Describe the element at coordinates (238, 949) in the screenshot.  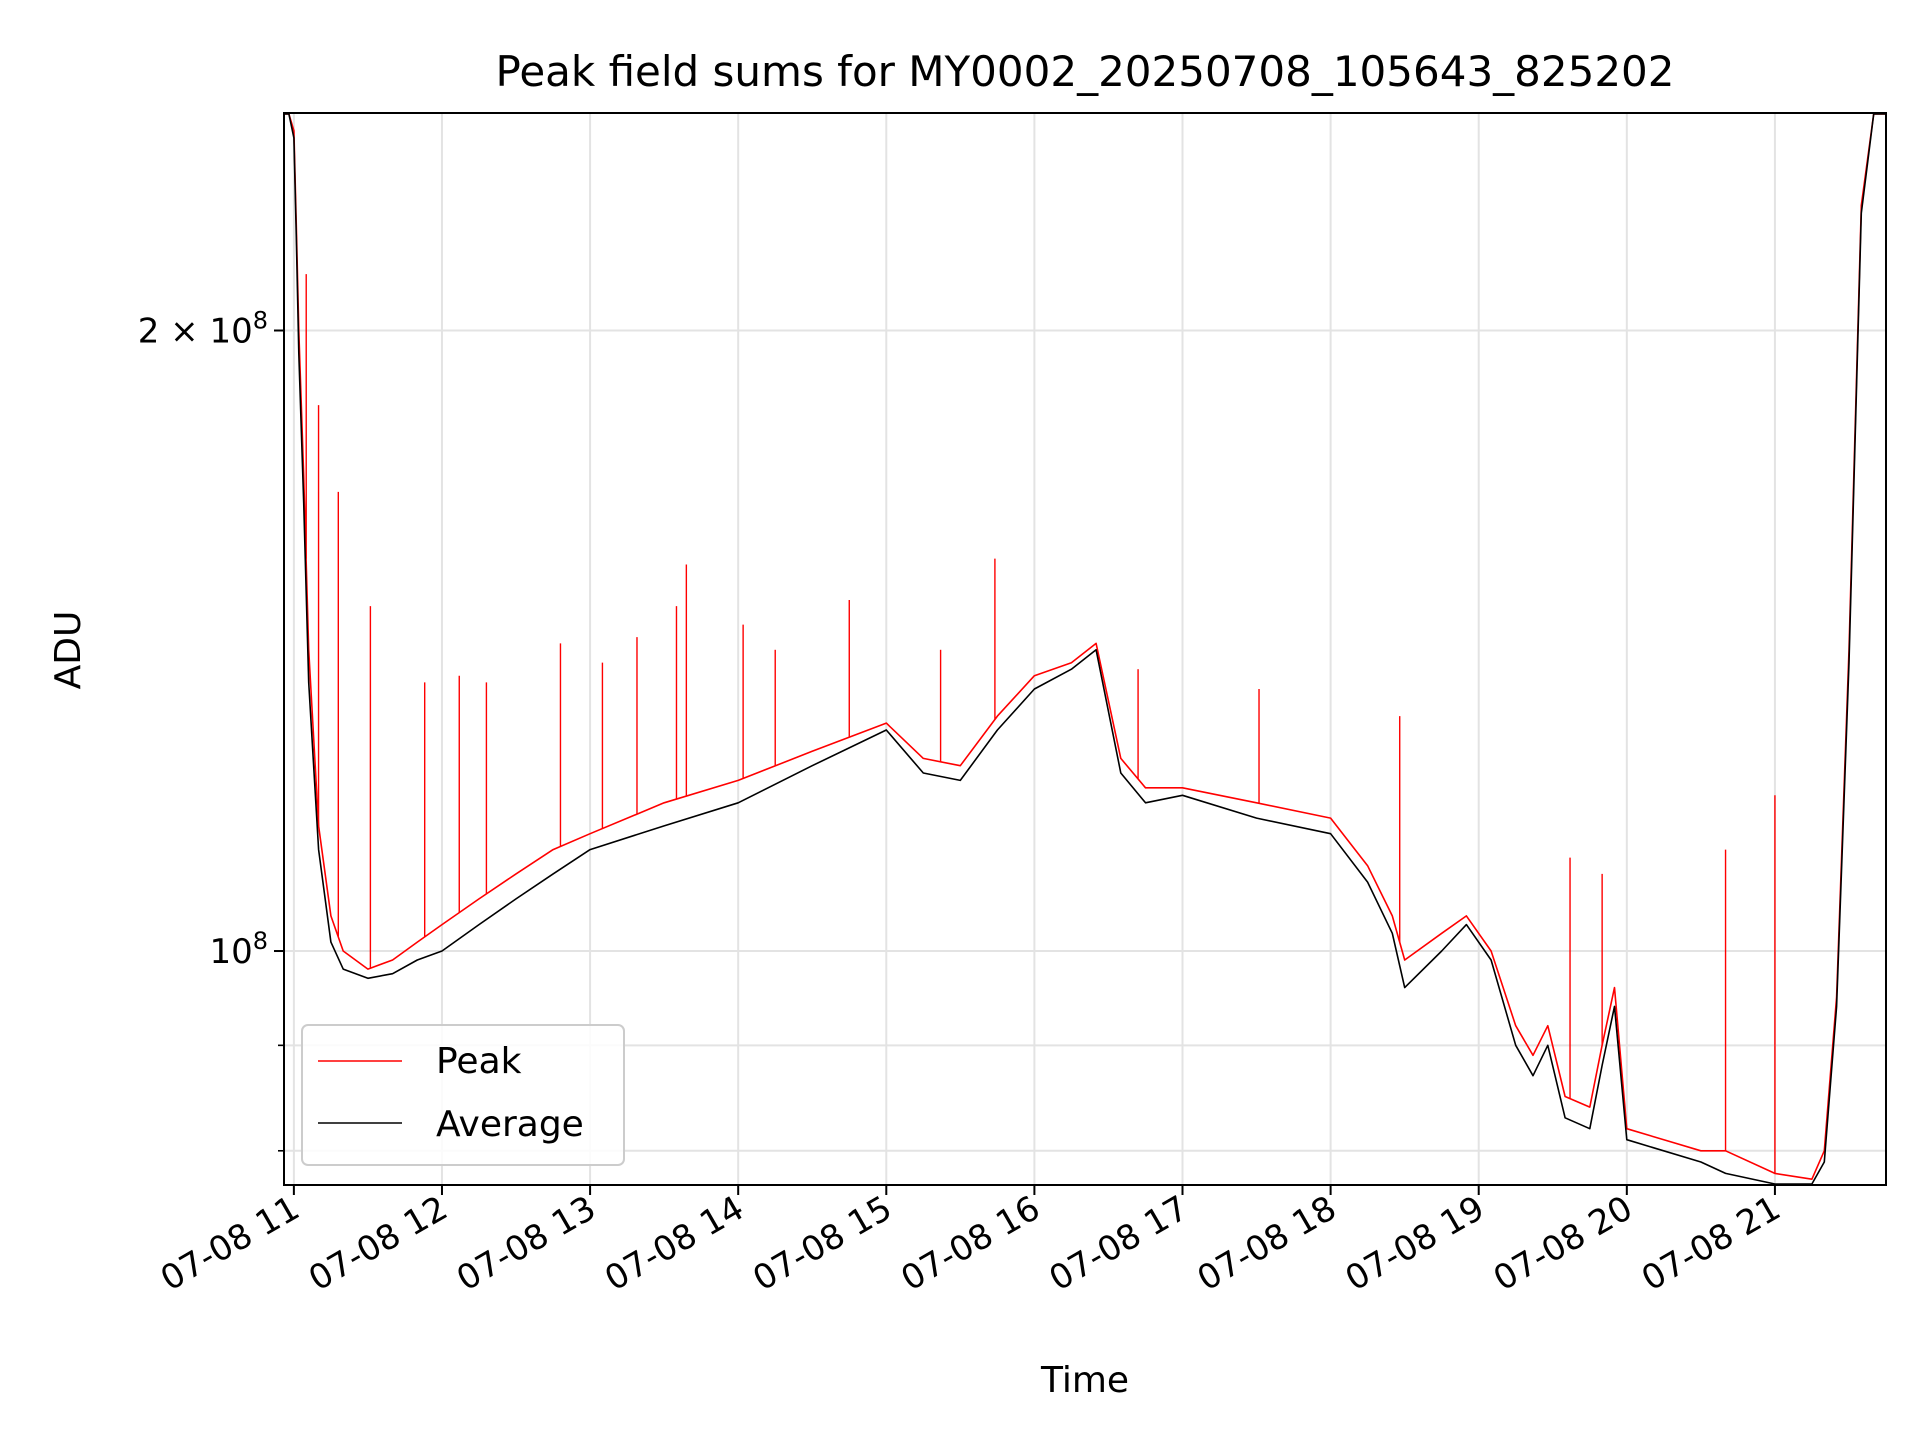
I see `y-tick-label: 108` at that location.